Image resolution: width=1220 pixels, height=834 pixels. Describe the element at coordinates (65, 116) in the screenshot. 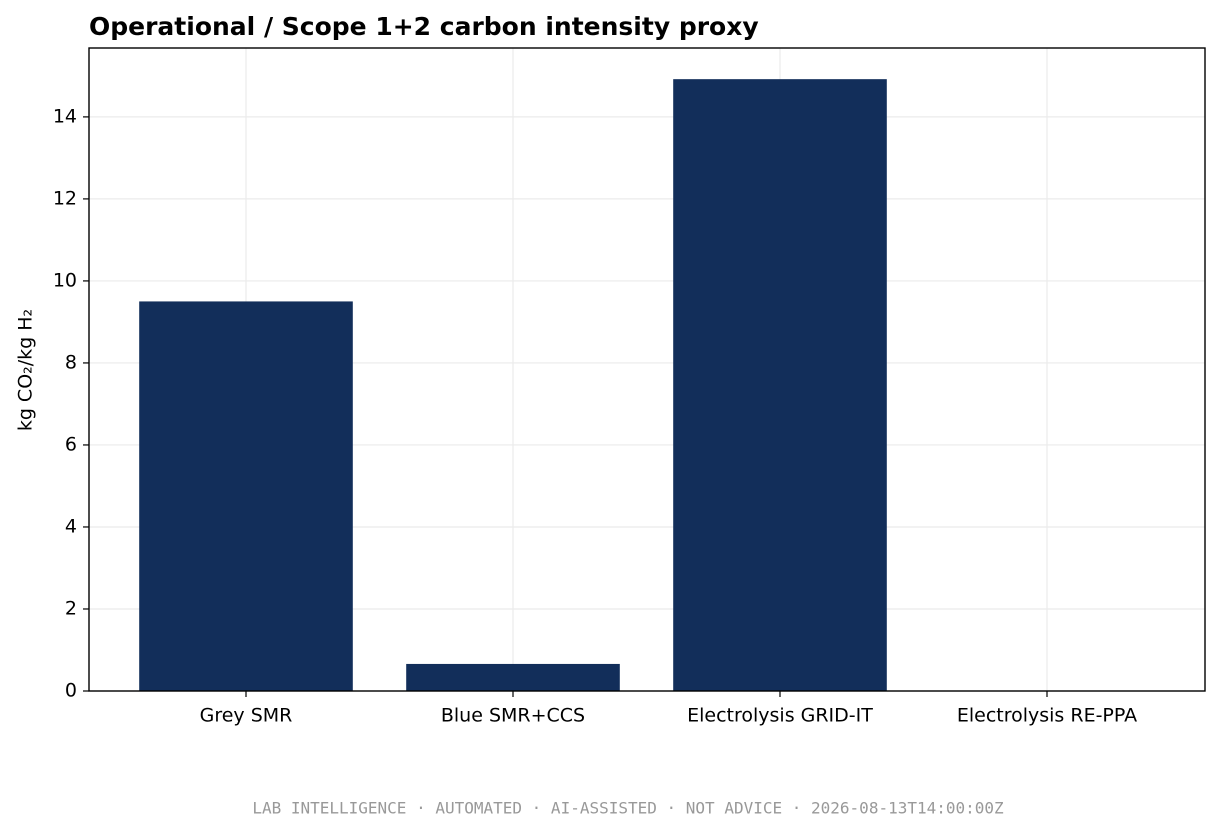

I see `y-tick-label: 14` at that location.